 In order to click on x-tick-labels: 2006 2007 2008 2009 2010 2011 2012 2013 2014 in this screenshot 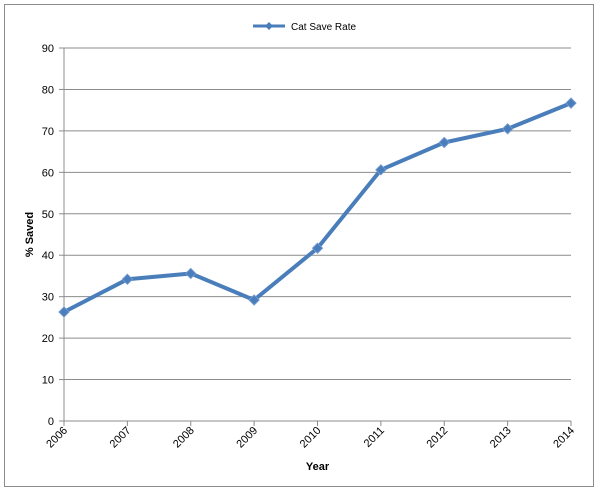, I will do `click(310, 438)`.